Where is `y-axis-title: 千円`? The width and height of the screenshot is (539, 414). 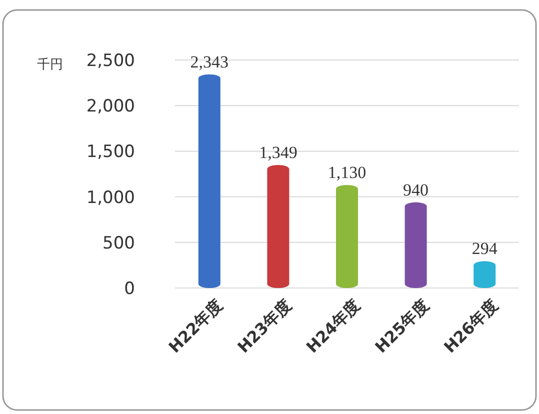
y-axis-title: 千円 is located at coordinates (50, 65).